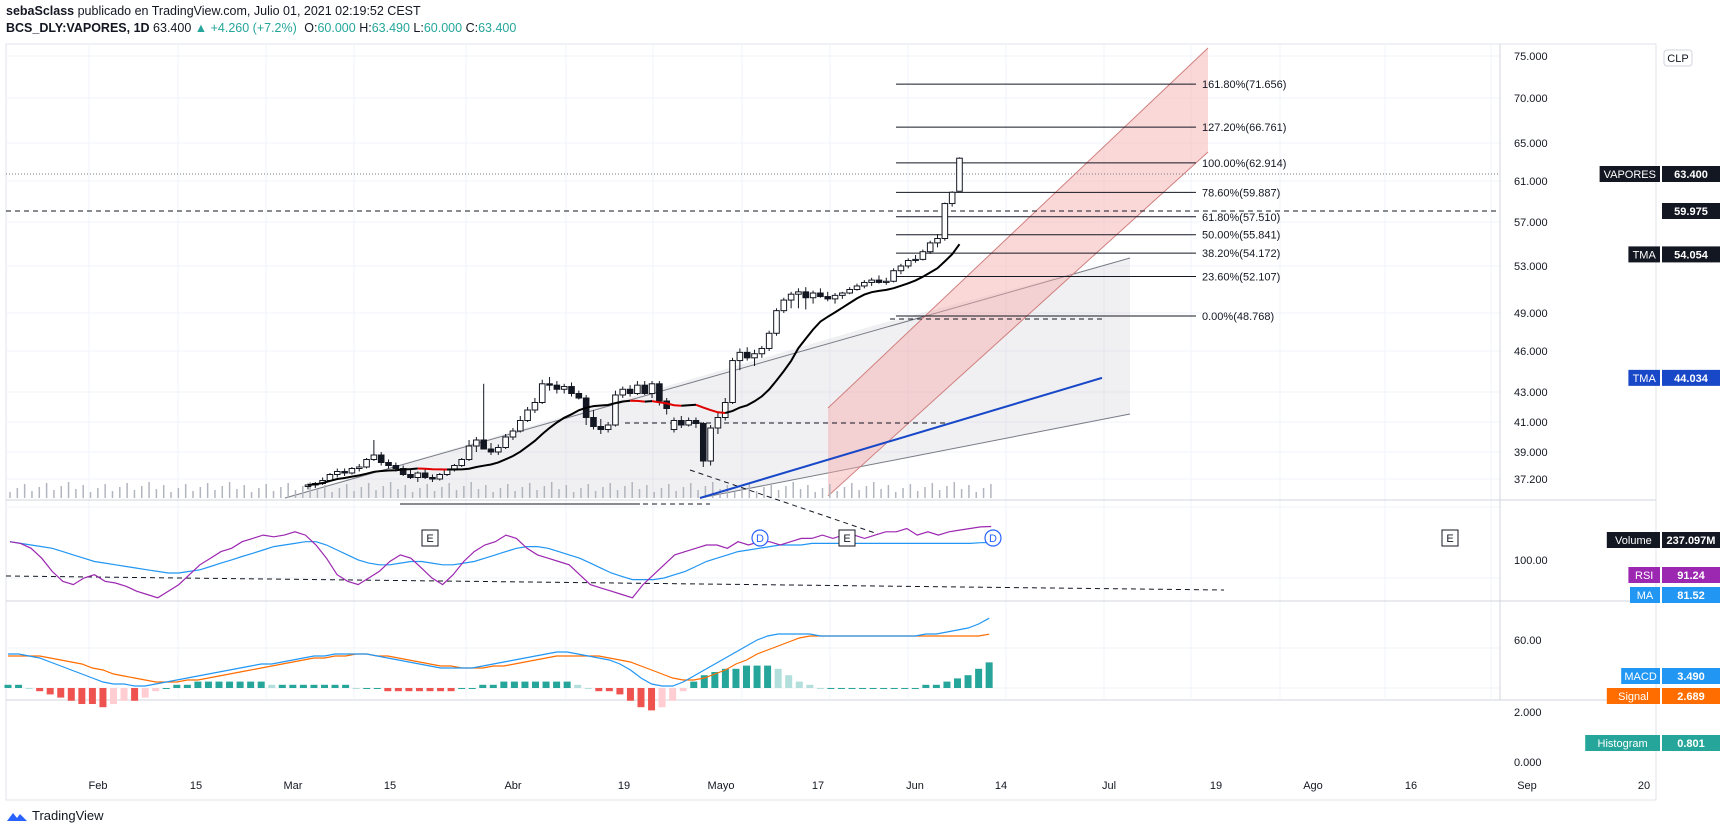 The image size is (1729, 836). Describe the element at coordinates (1691, 697) in the screenshot. I see `price-tag-signal-value: 2.689` at that location.